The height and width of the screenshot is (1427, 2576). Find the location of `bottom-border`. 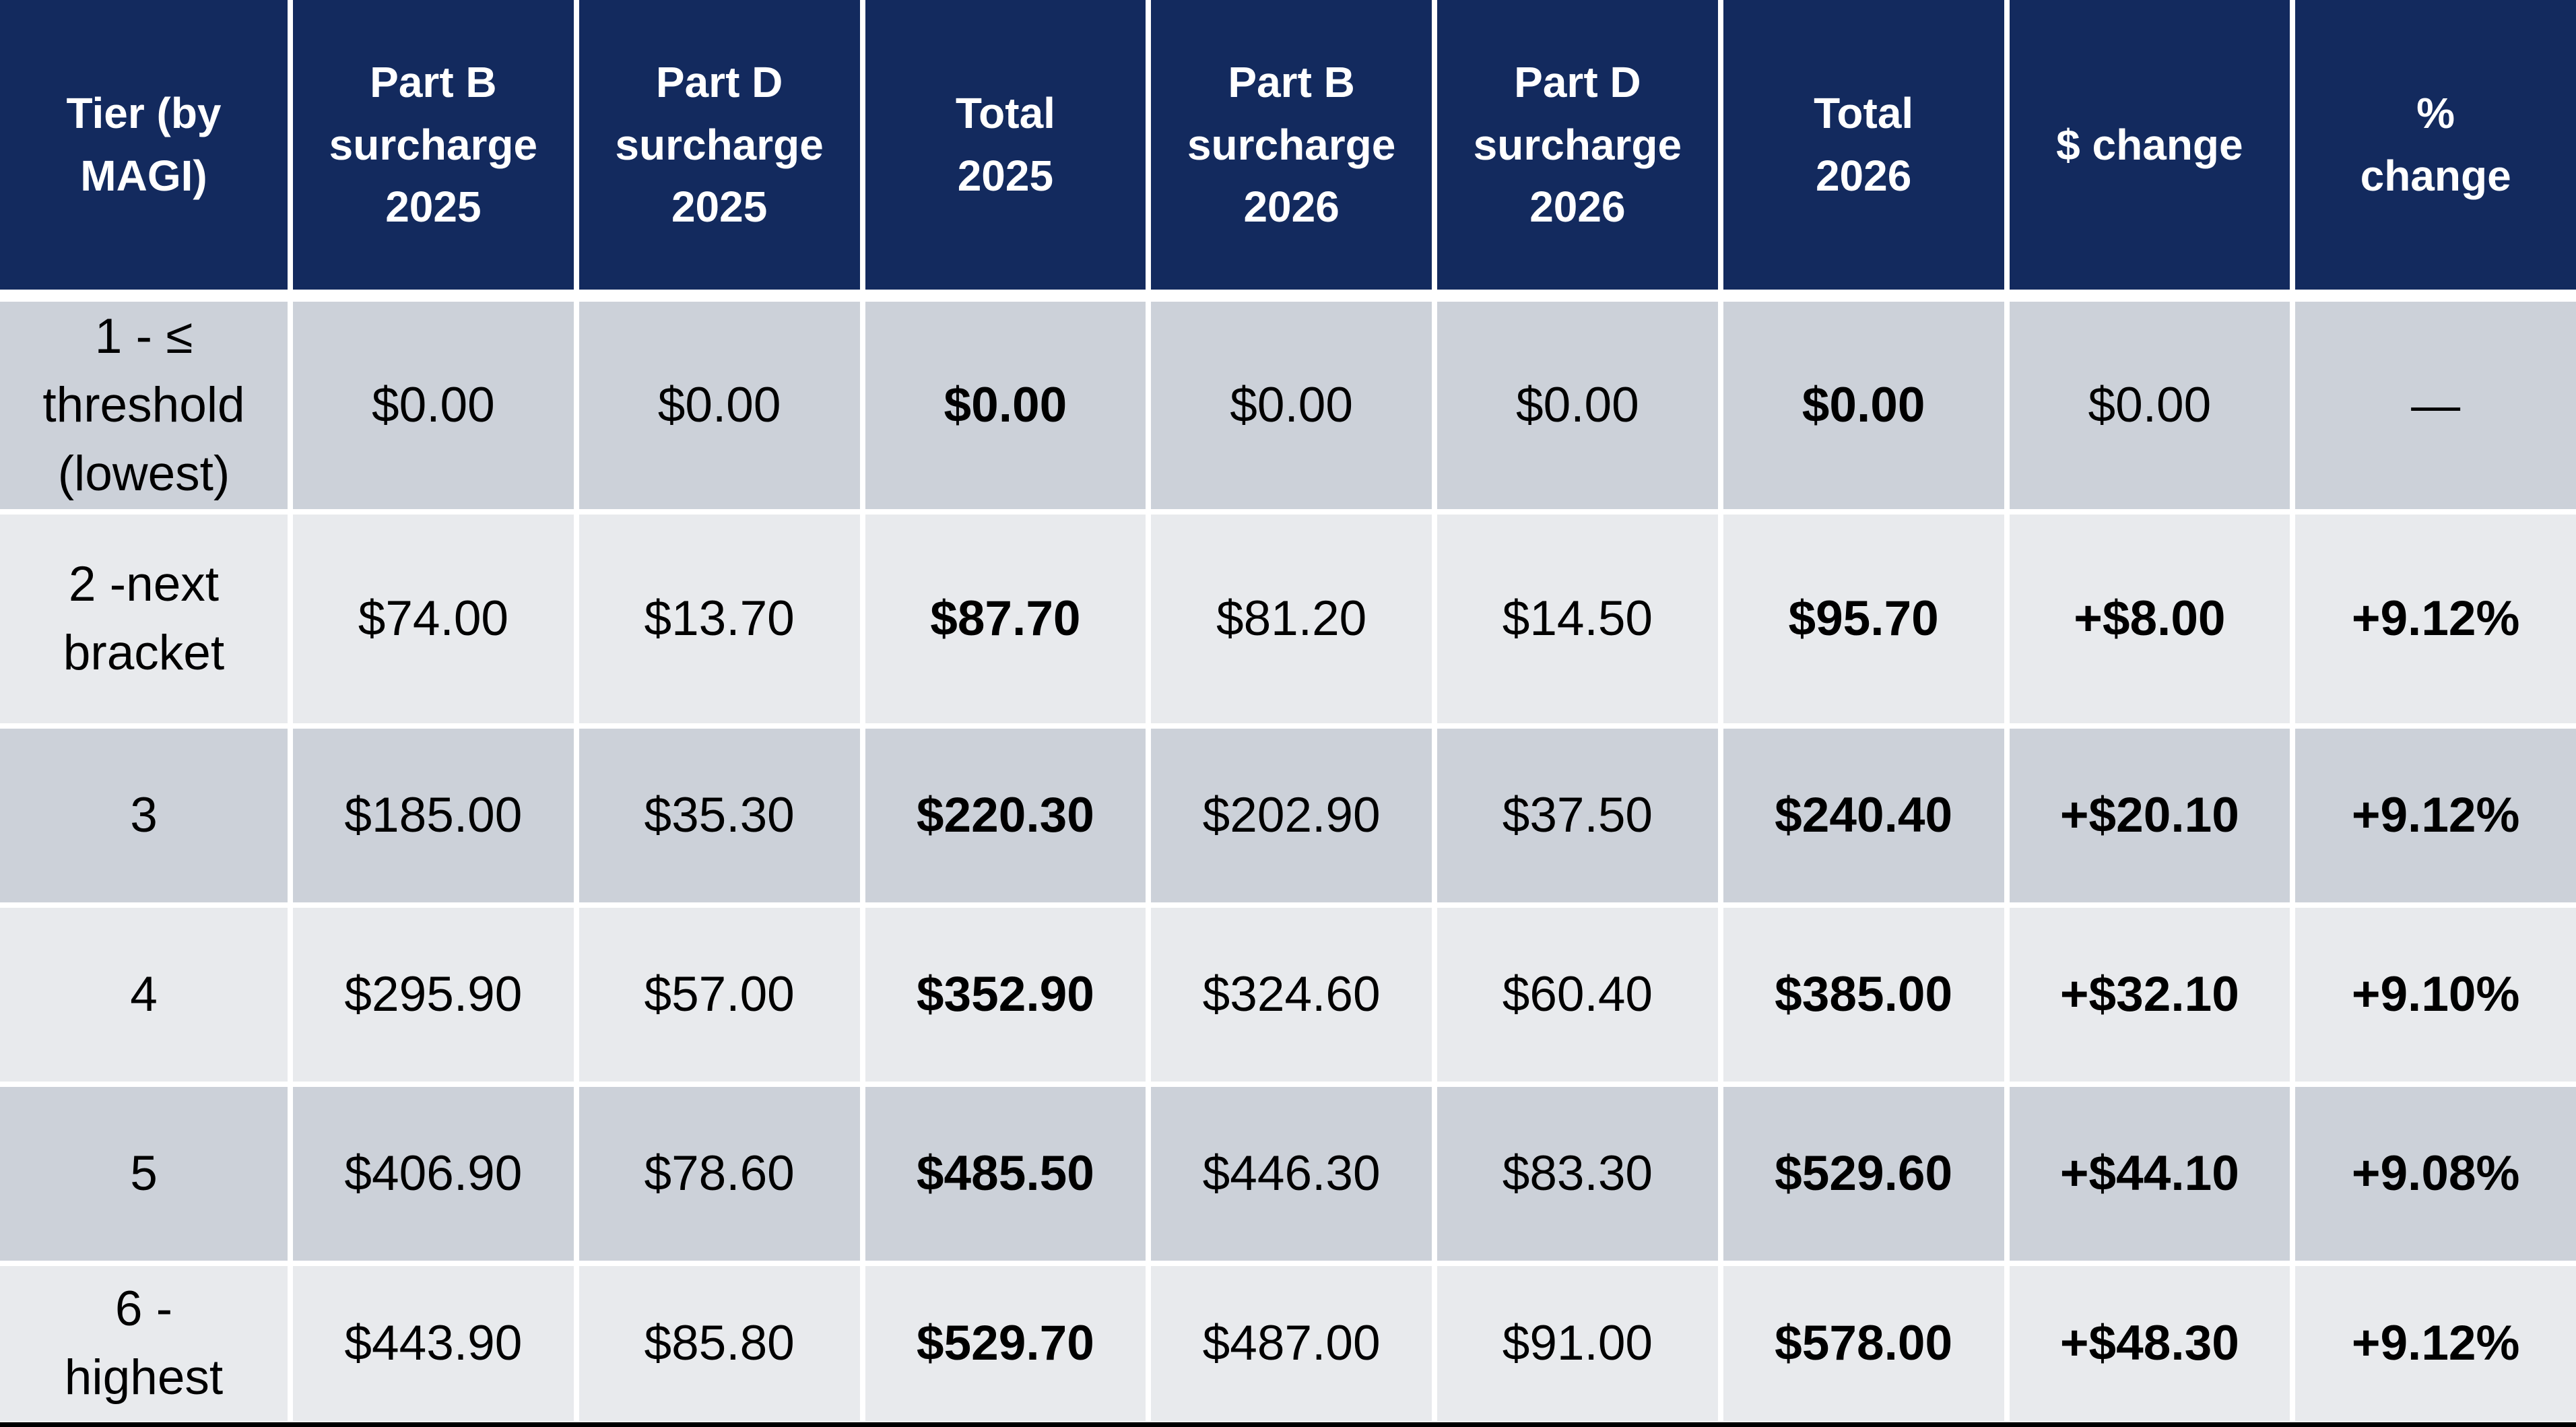

bottom-border is located at coordinates (1288, 1424).